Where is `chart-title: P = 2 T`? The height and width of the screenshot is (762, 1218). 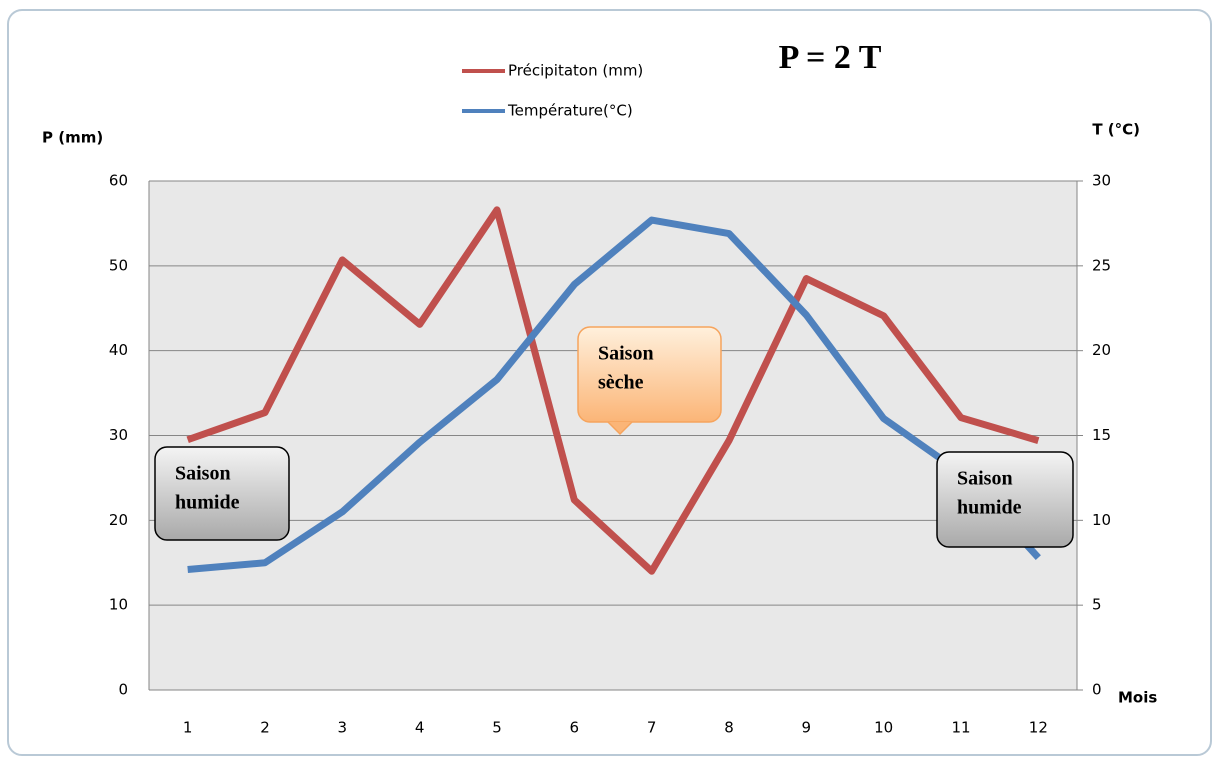 chart-title: P = 2 T is located at coordinates (830, 57).